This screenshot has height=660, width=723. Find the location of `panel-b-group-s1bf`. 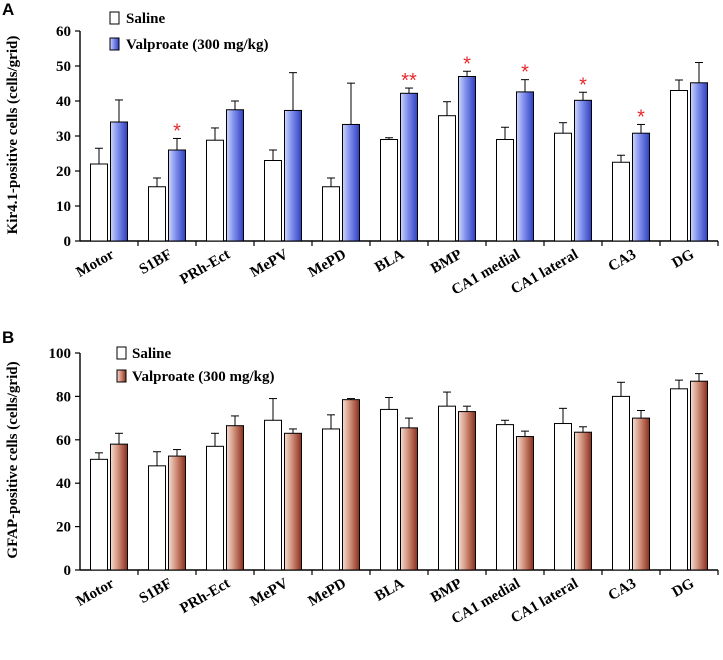

panel-b-group-s1bf is located at coordinates (167, 510).